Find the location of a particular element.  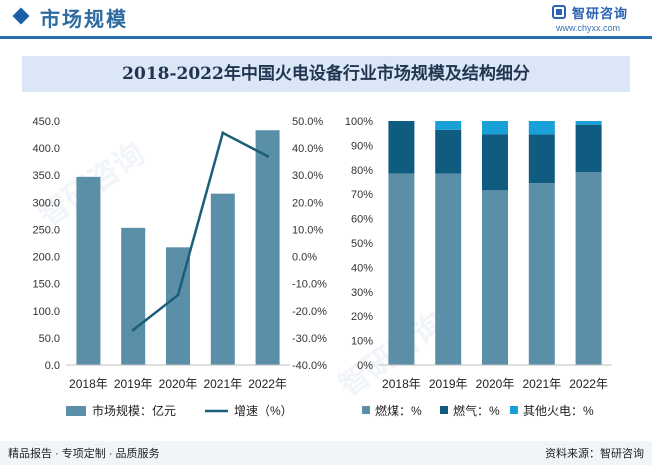

footer: 精品报告 · 专项定制 · 品质服务 资料来源：智研咨询 is located at coordinates (326, 453).